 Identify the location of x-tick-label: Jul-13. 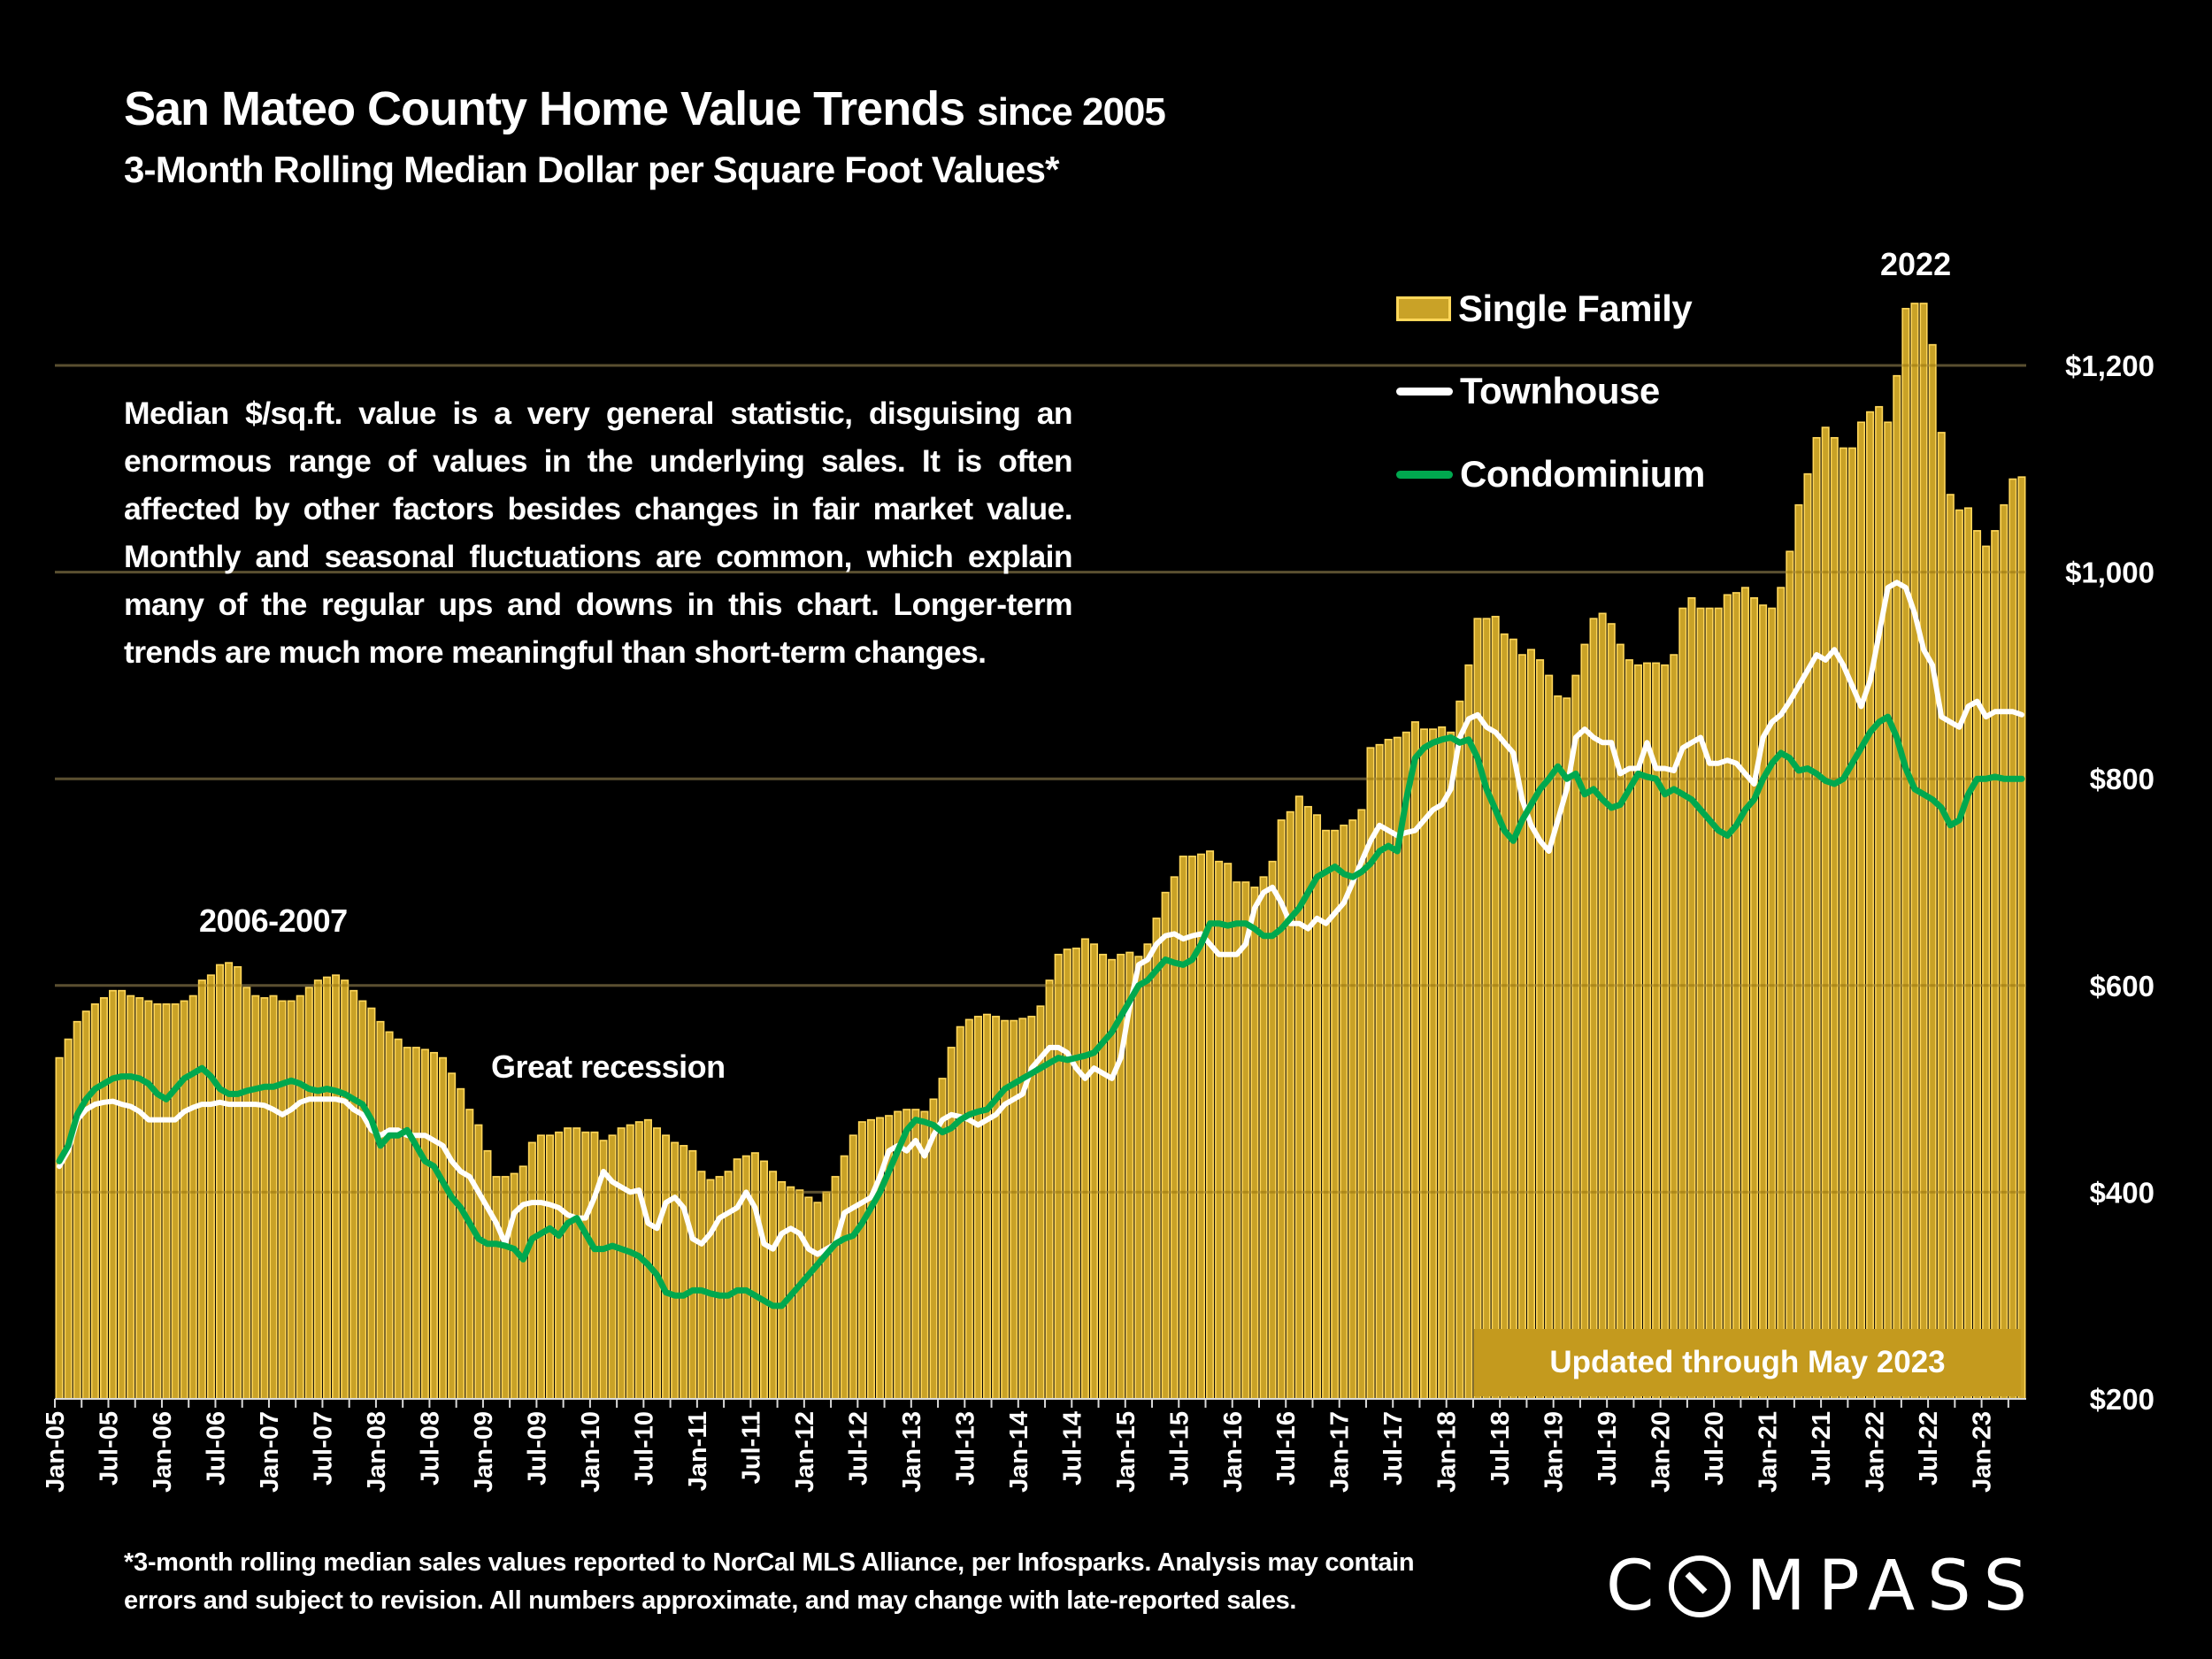
(965, 1448).